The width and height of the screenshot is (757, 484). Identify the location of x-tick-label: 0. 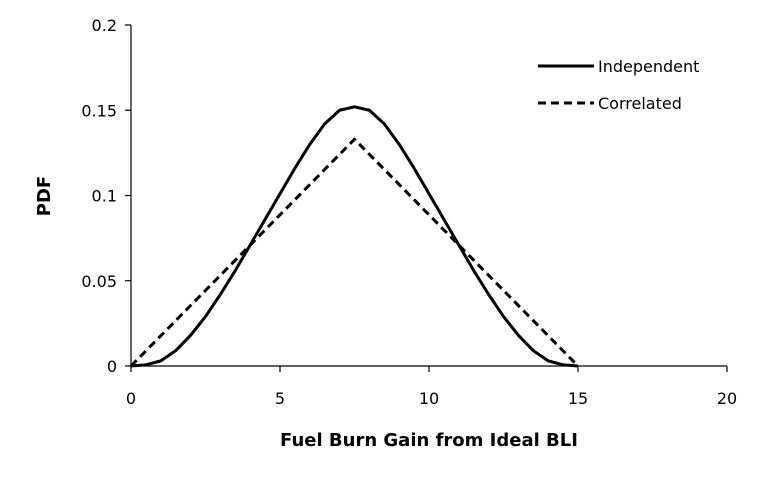
(131, 398).